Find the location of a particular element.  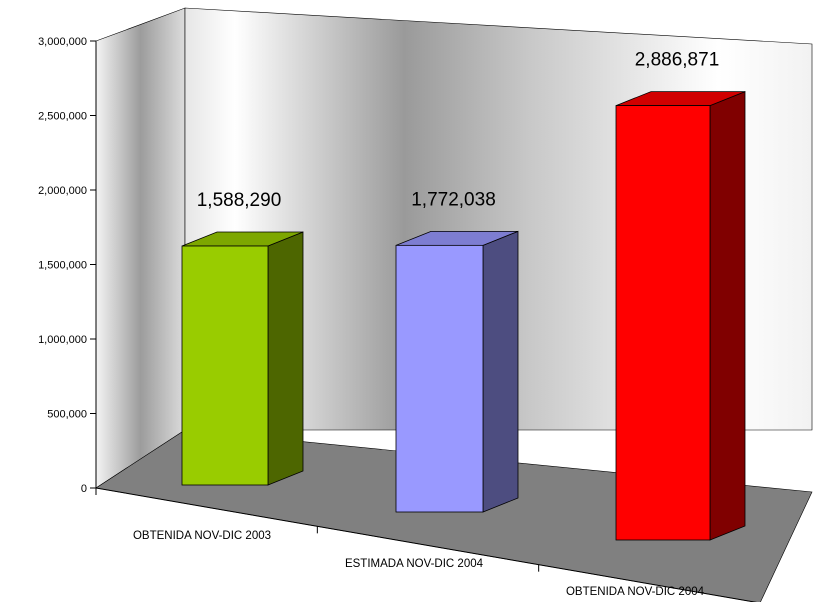

bar-1: 1,588,290 is located at coordinates (242, 338).